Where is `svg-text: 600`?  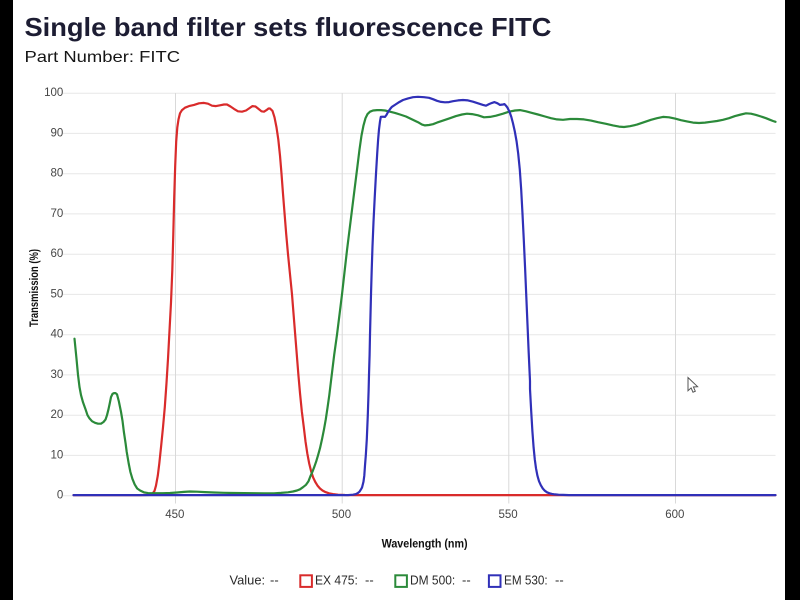
svg-text: 600 is located at coordinates (674, 515).